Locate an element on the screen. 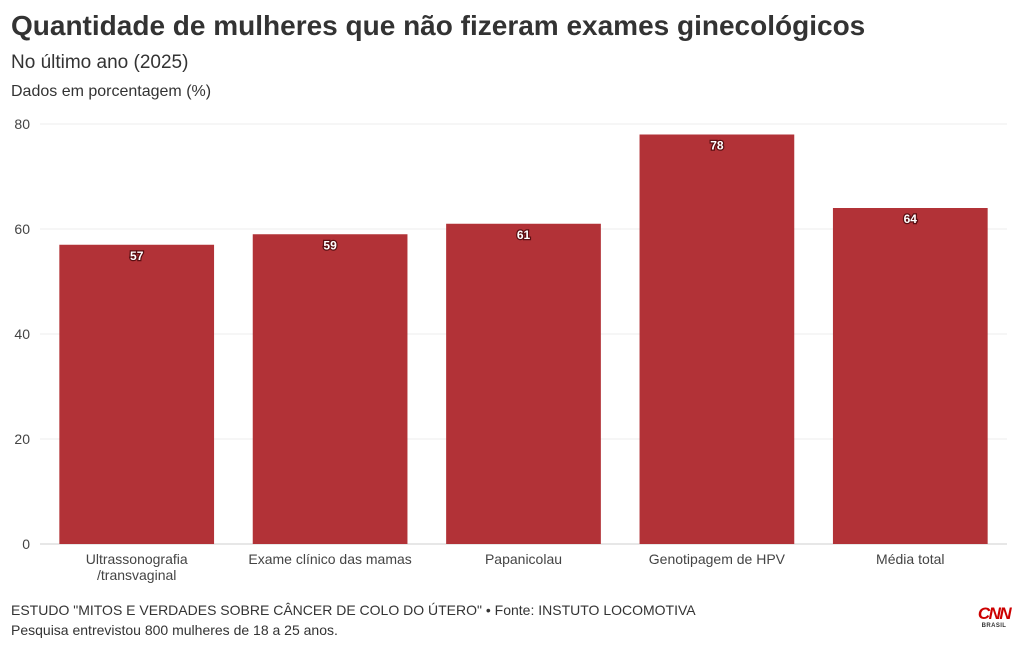 This screenshot has height=647, width=1020. logo-mark: CNN is located at coordinates (995, 613).